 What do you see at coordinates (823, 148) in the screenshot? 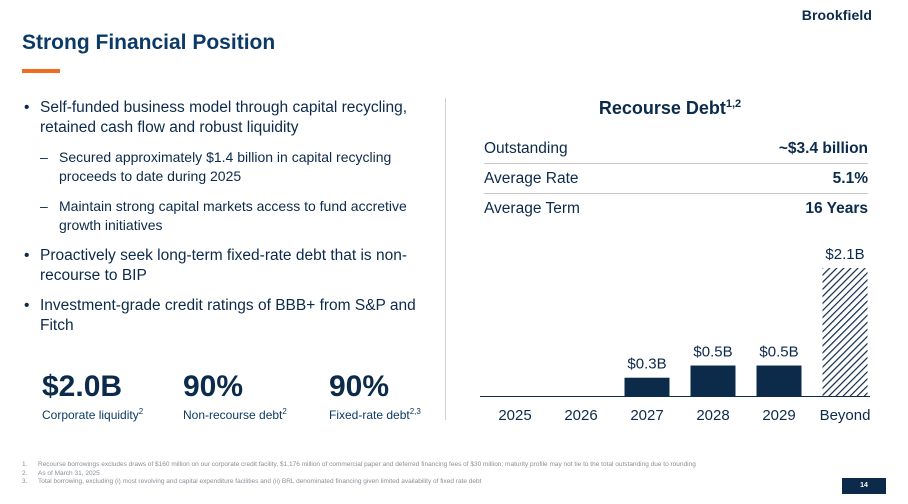
I see `stat-value: ~$3.4 billion` at bounding box center [823, 148].